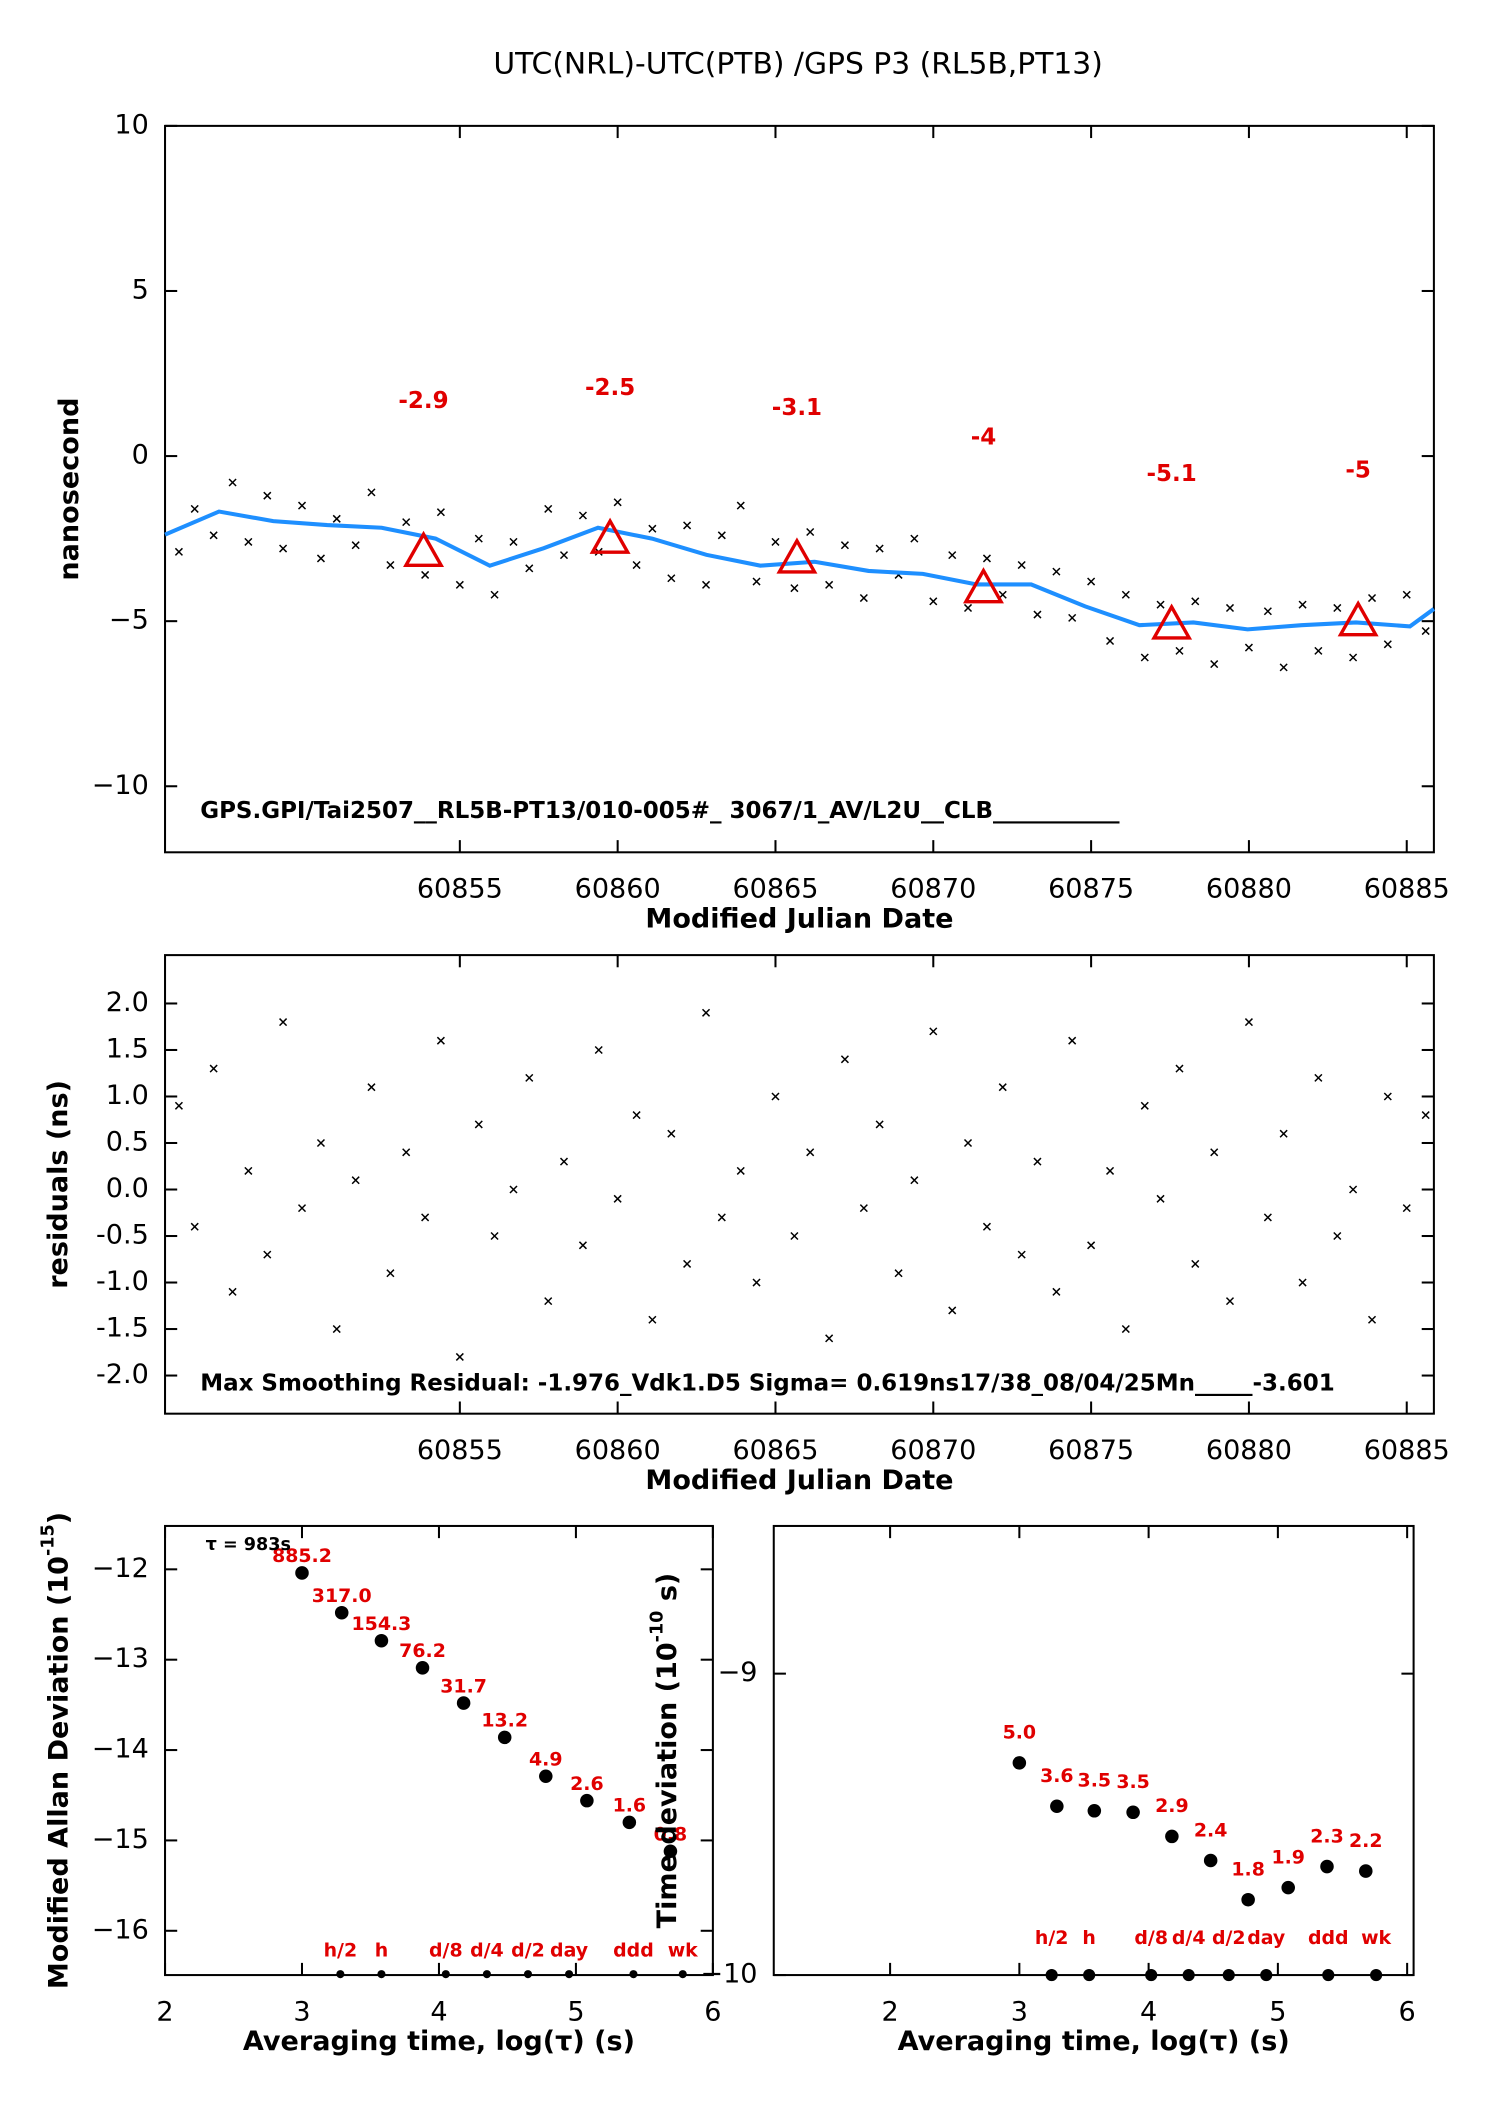  What do you see at coordinates (120, 1568) in the screenshot?
I see `y-tick-label: −12` at bounding box center [120, 1568].